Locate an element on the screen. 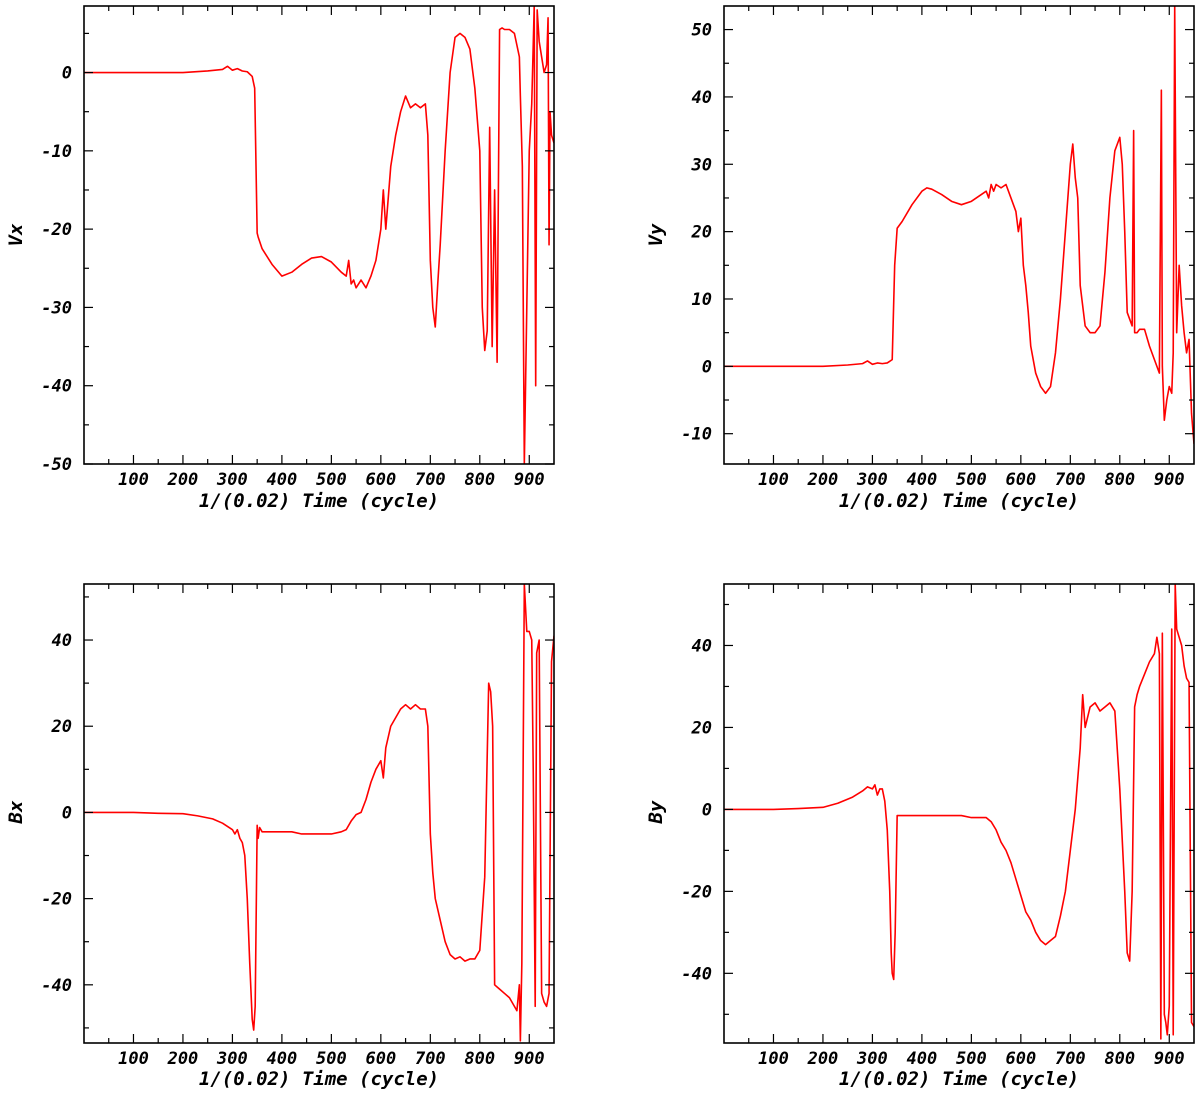  y-axis-title: Bx is located at coordinates (16, 812).